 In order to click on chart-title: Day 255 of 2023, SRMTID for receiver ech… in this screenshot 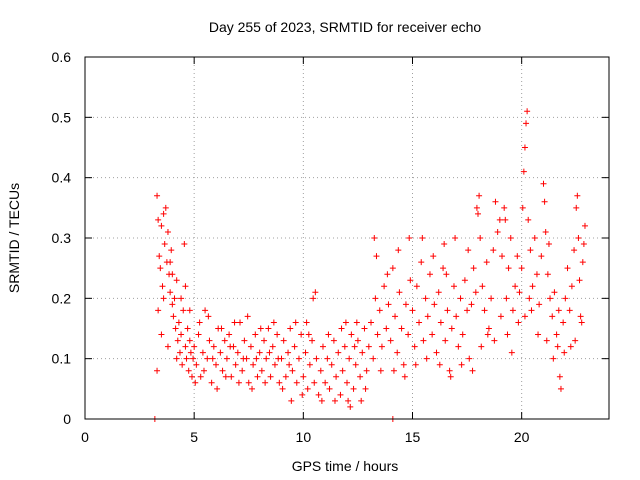, I will do `click(345, 27)`.